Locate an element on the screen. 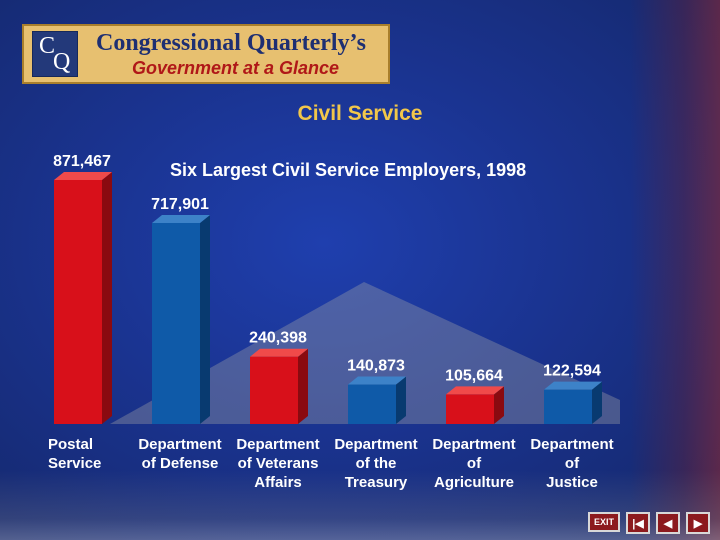 The width and height of the screenshot is (720, 540). category-label-6: of is located at coordinates (572, 463).